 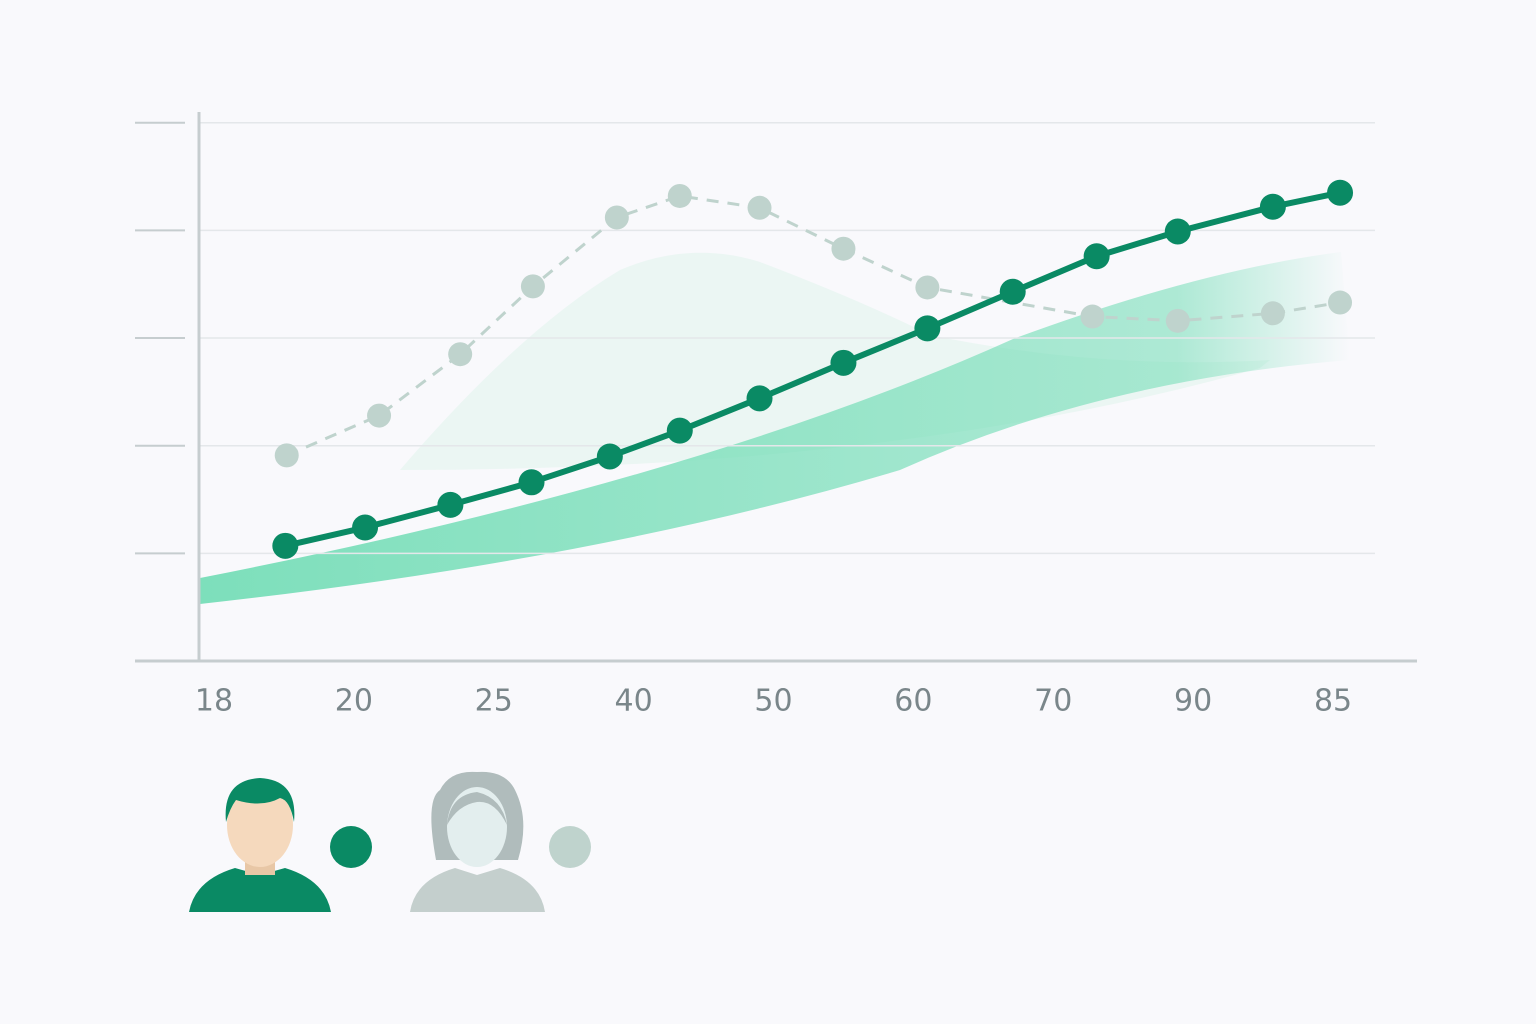 I want to click on x-tick-label: 50, so click(x=773, y=701).